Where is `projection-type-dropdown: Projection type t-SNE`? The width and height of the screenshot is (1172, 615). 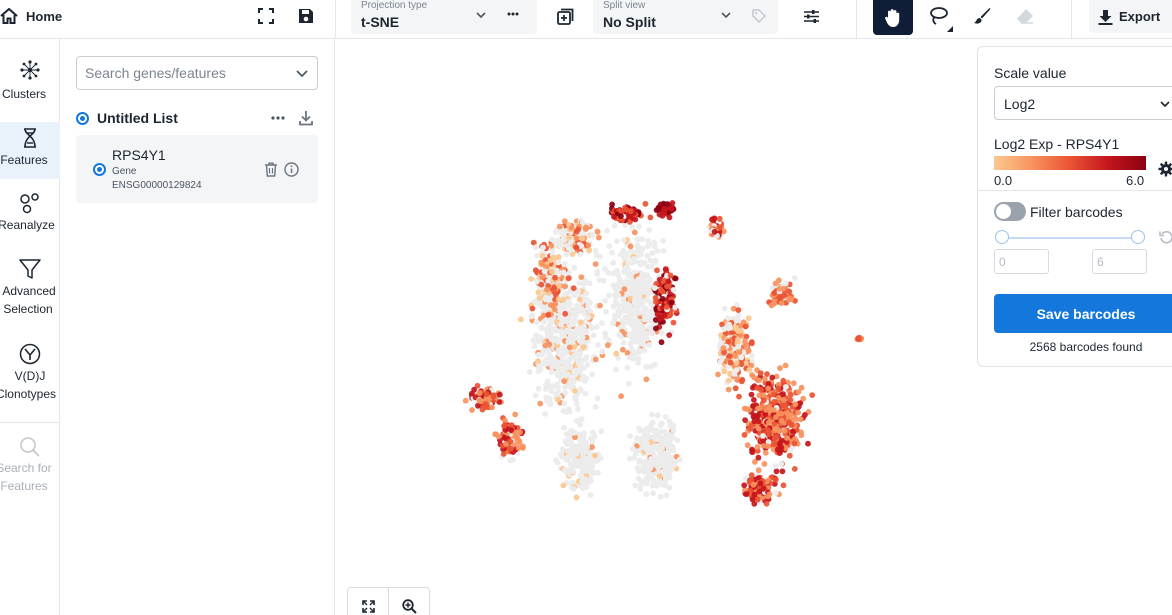 projection-type-dropdown: Projection type t-SNE is located at coordinates (444, 17).